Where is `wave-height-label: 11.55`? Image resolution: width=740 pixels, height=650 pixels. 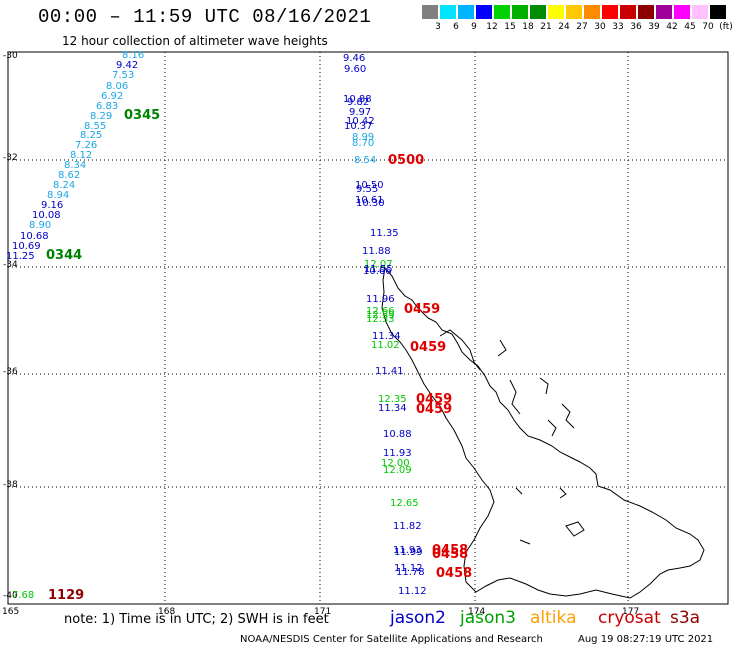 wave-height-label: 11.55 is located at coordinates (378, 269).